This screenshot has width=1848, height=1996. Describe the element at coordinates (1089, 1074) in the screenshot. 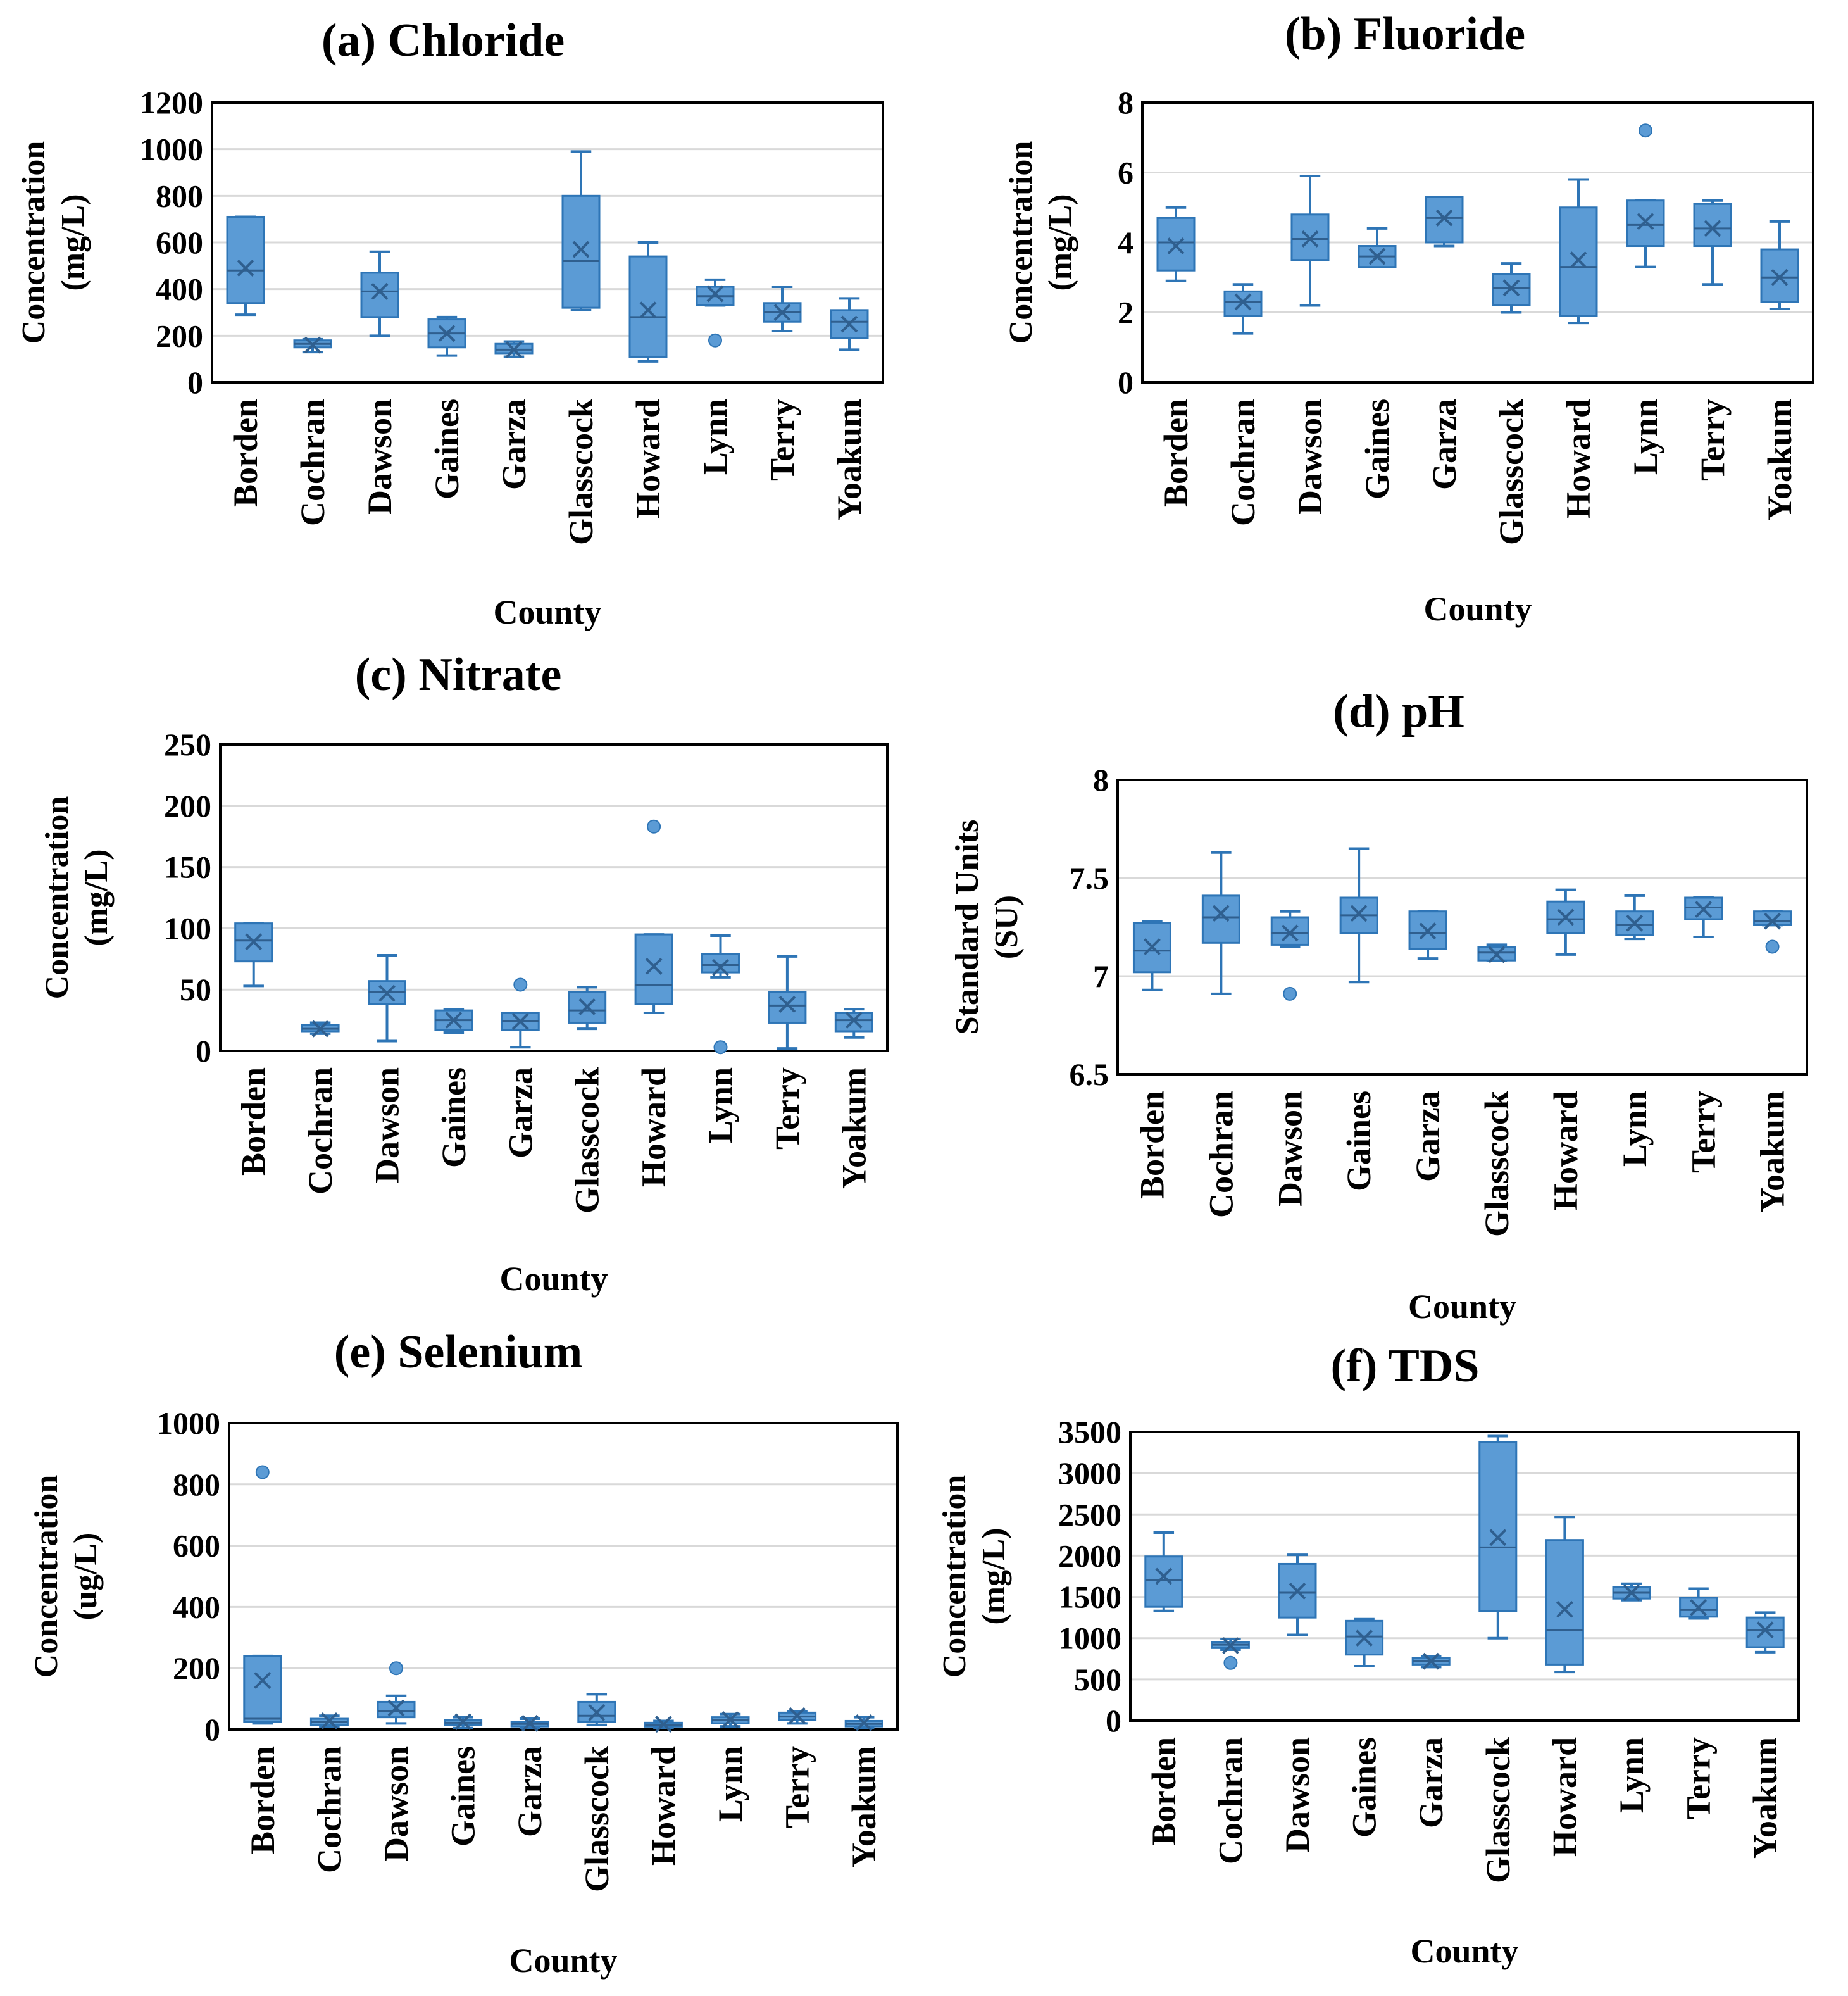

I see `y-tick-label: 6.5` at that location.